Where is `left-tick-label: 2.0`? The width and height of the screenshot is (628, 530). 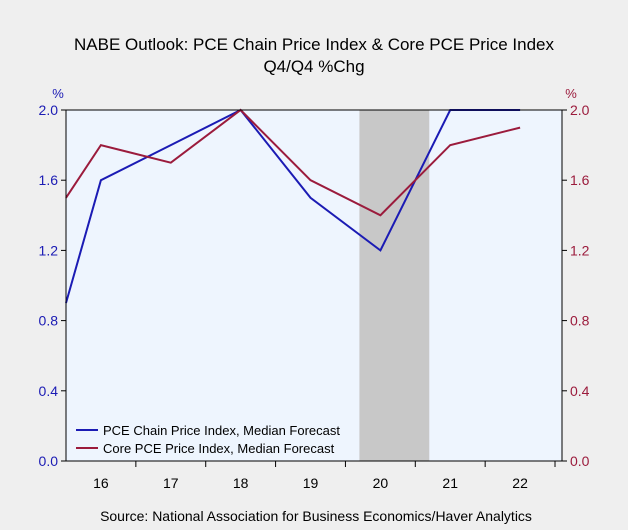
left-tick-label: 2.0 is located at coordinates (49, 110).